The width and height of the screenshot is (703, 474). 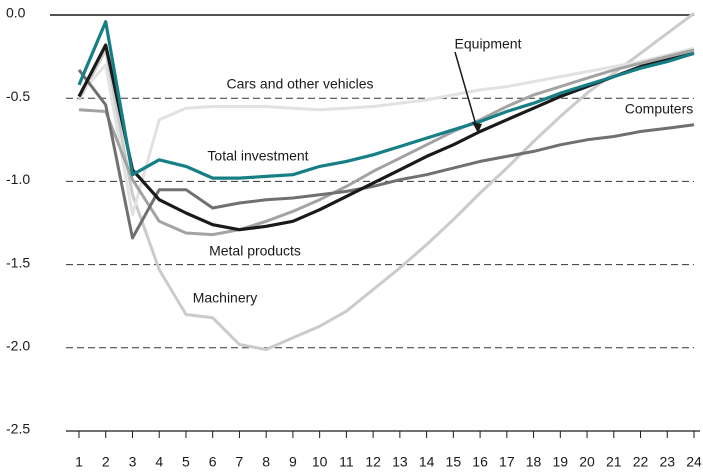 I want to click on series-label: Equipment, so click(x=488, y=44).